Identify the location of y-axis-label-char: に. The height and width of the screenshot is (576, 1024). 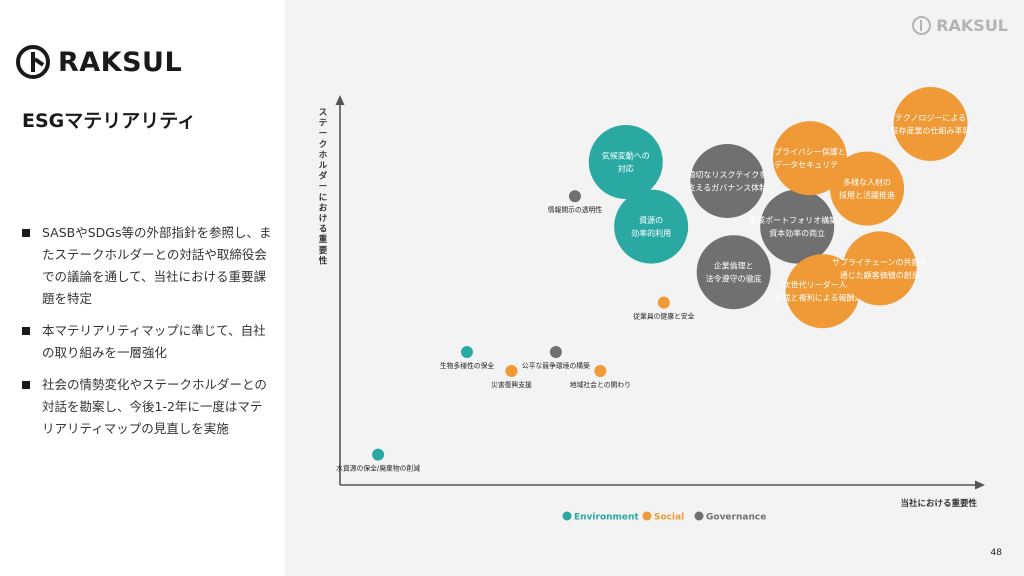
(323, 198).